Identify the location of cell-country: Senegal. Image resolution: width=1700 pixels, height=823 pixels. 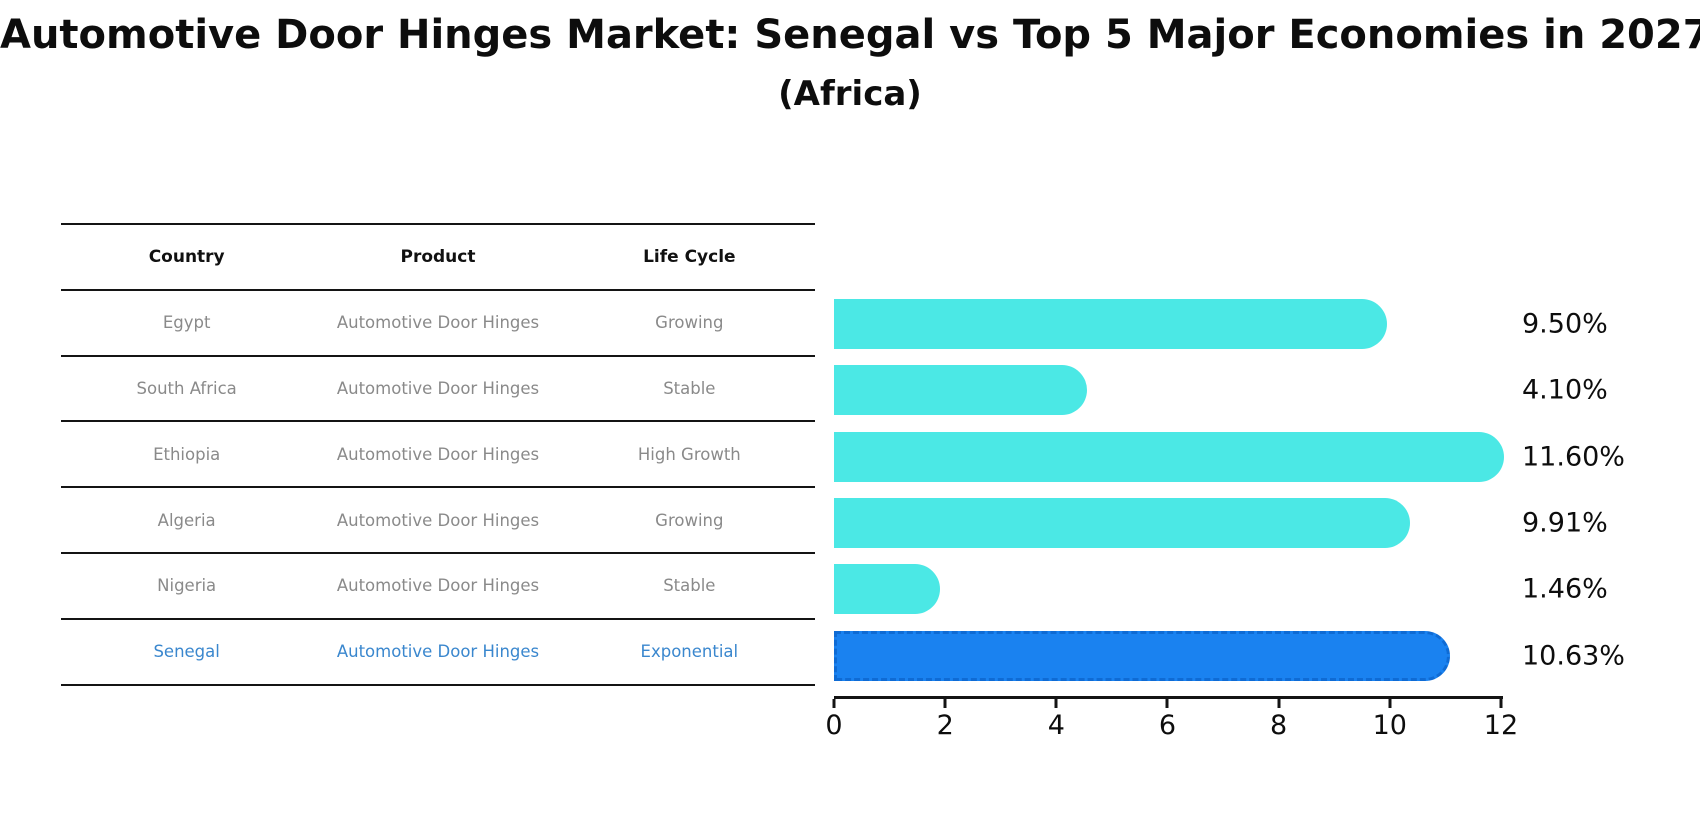
(186, 652).